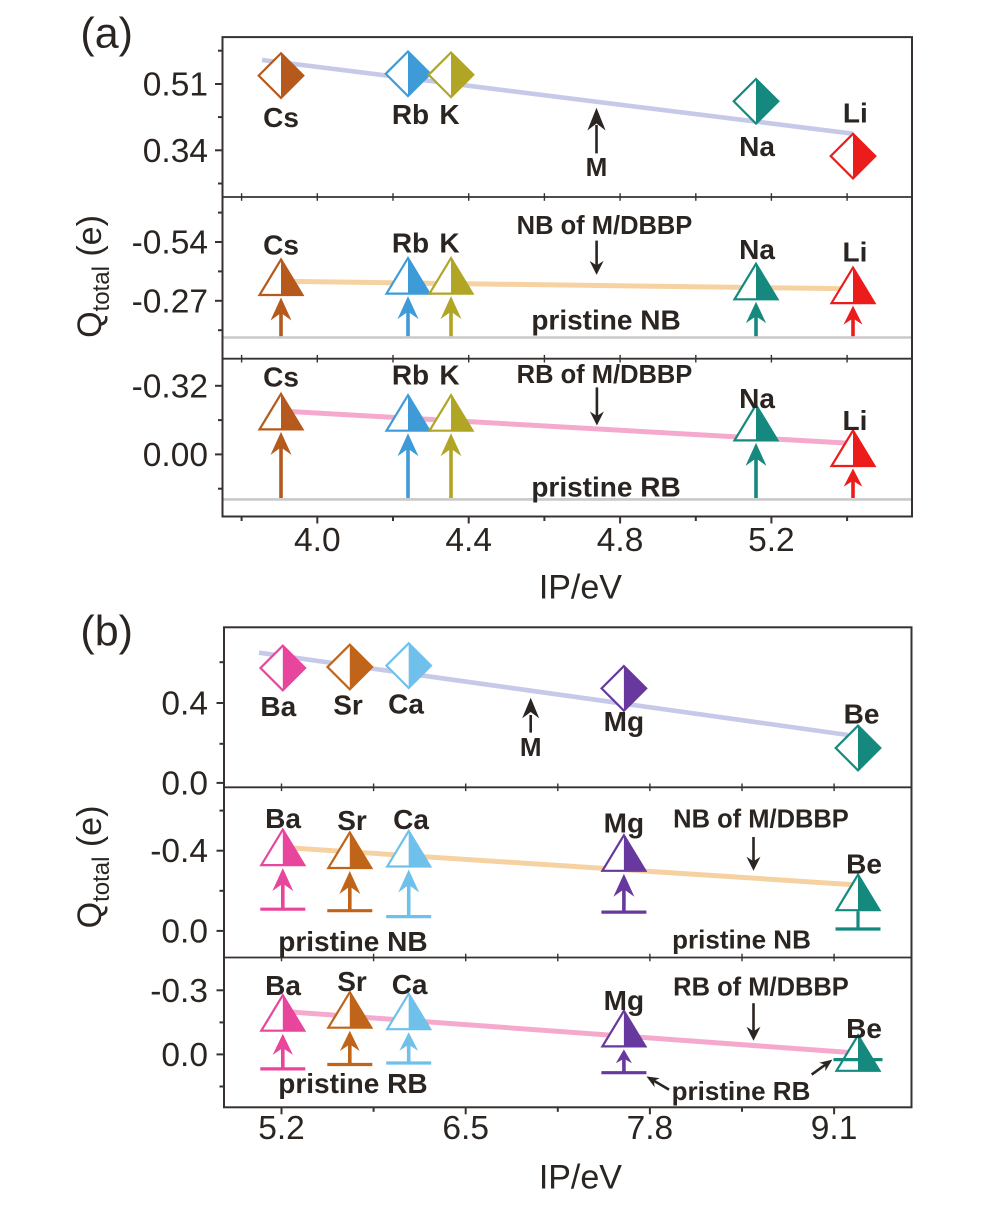  I want to click on svg-text: 7.8, so click(650, 1128).